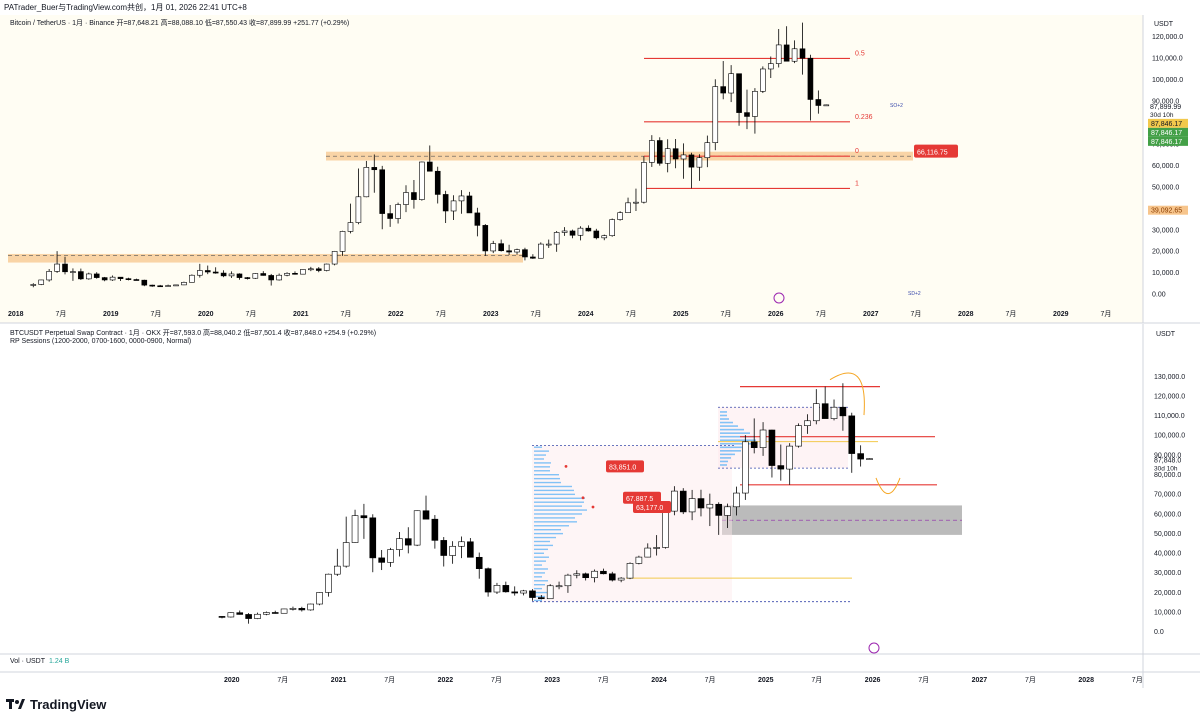 The height and width of the screenshot is (721, 1200). I want to click on tradingview-brand: TradingView, so click(56, 704).